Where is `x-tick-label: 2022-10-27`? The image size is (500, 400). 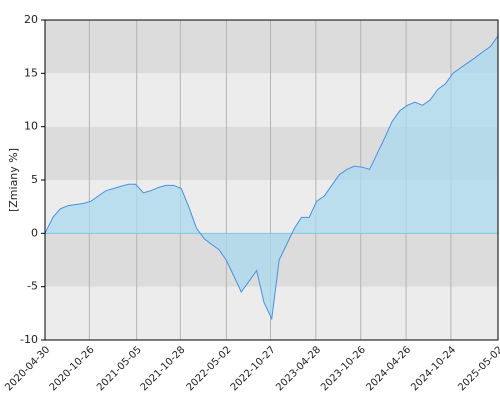 x-tick-label: 2022-10-27 is located at coordinates (253, 368).